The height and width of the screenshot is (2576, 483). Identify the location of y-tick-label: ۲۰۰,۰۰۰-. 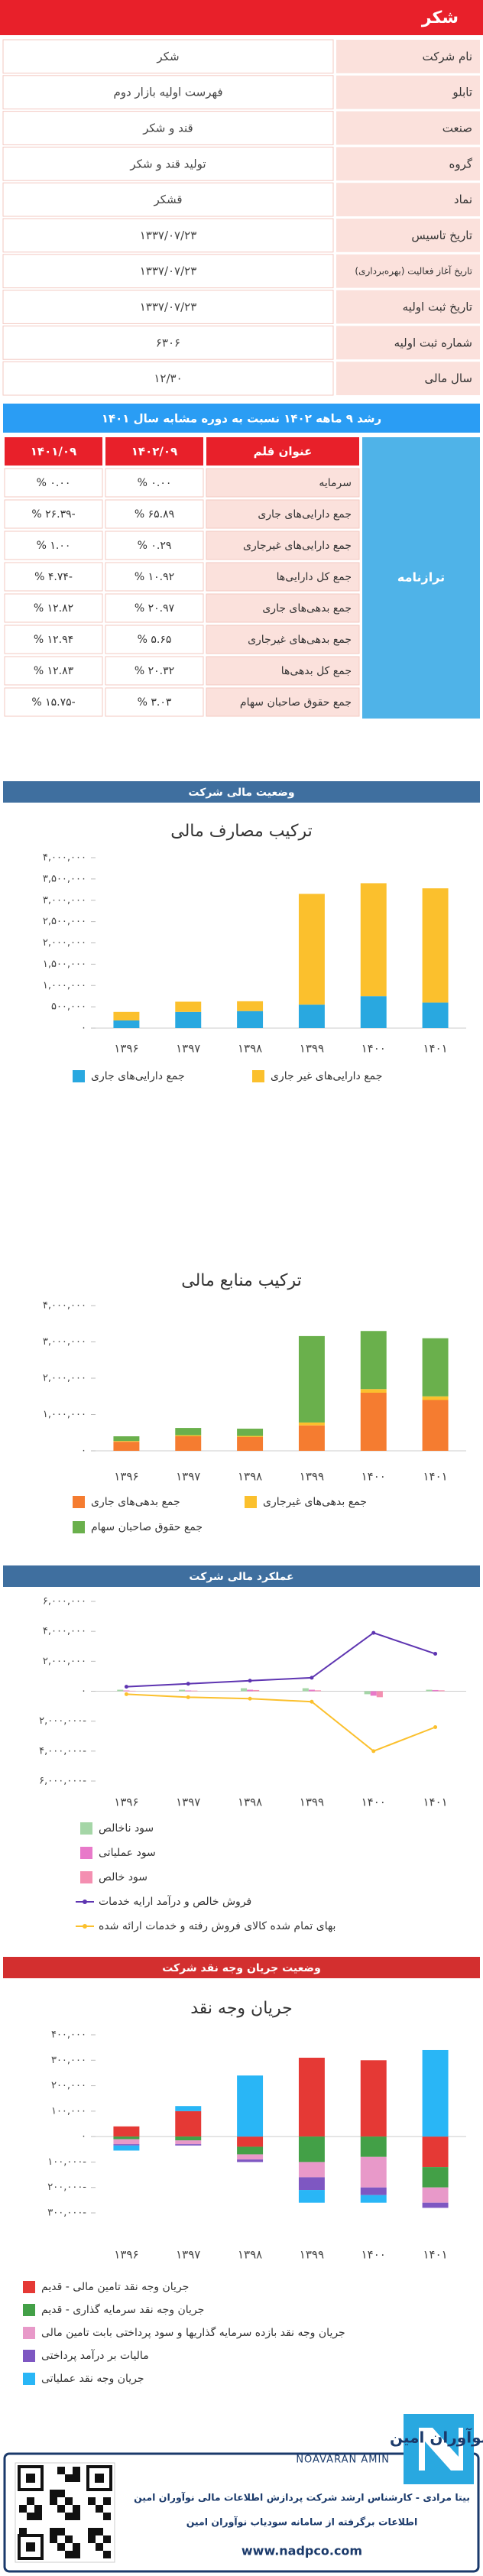
(67, 2187).